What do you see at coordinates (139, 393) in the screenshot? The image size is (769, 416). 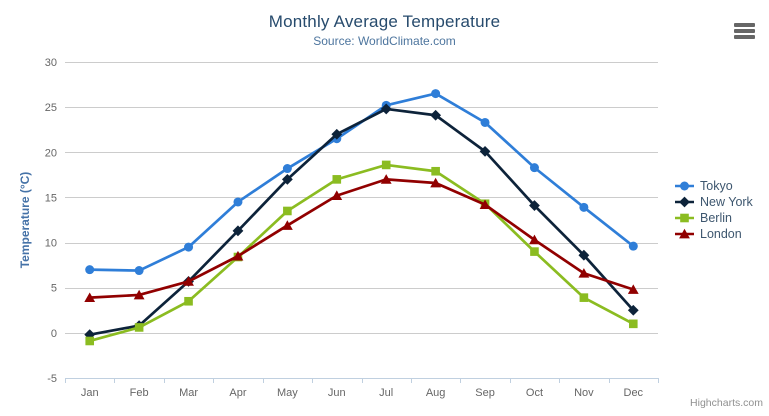 I see `svg-text: Feb` at bounding box center [139, 393].